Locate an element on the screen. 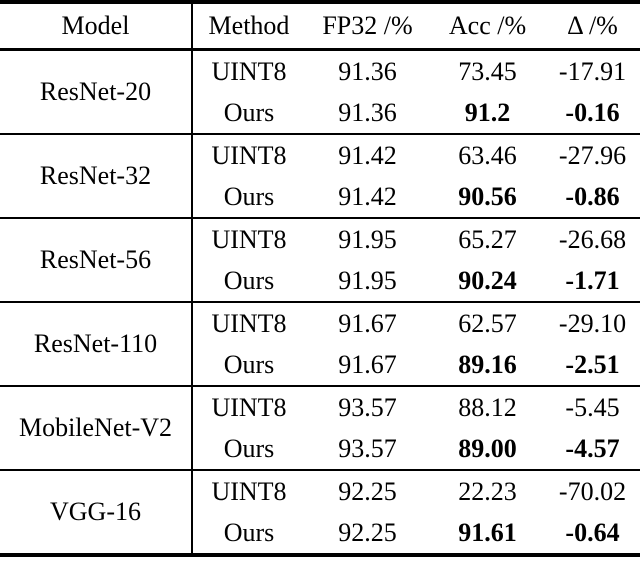 The image size is (640, 570). table-row: Ours 92.25 91.61 -0.64 is located at coordinates (320, 533).